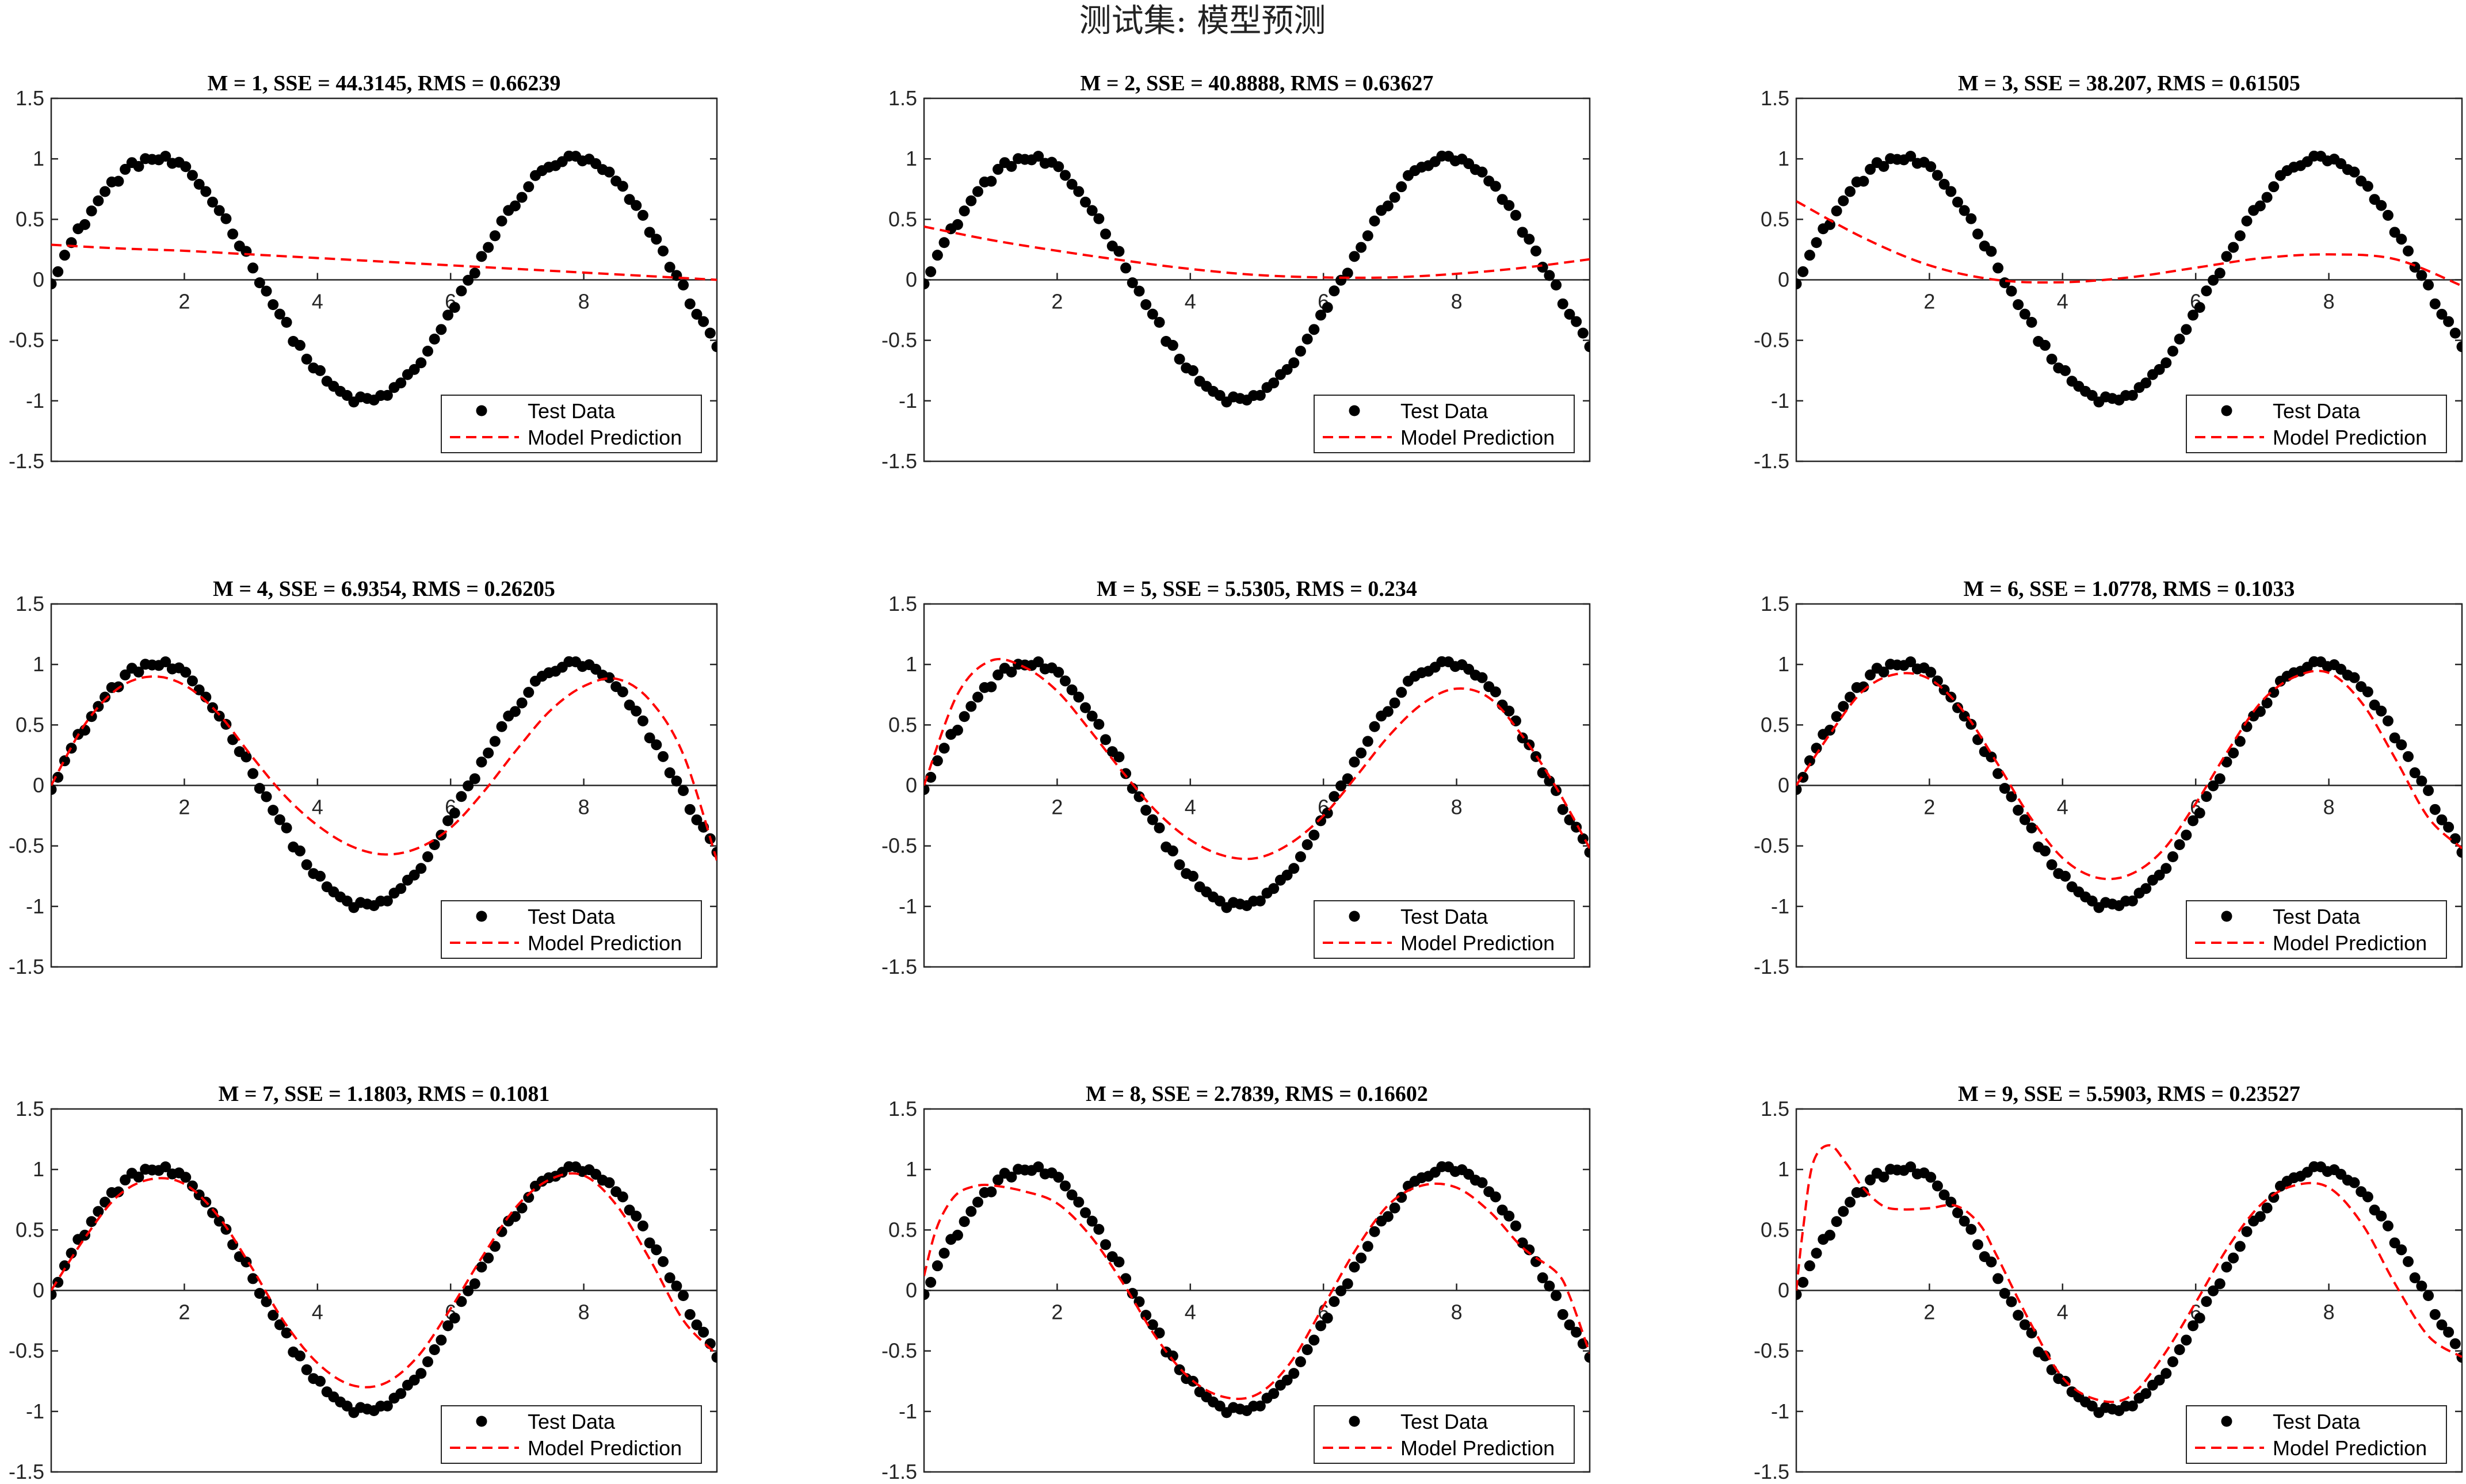 The image size is (2466, 1484). What do you see at coordinates (481, 410) in the screenshot?
I see `legend-marker-test-data` at bounding box center [481, 410].